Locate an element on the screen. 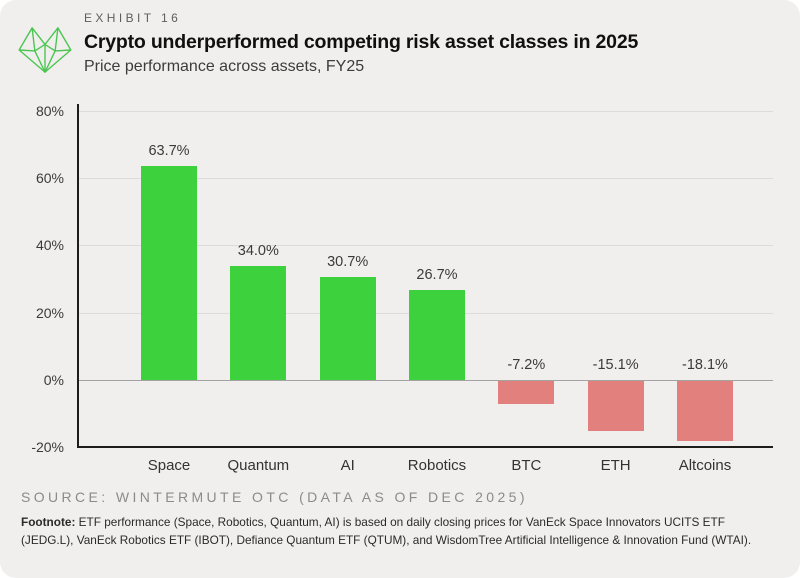  category-label-space: Space is located at coordinates (169, 465).